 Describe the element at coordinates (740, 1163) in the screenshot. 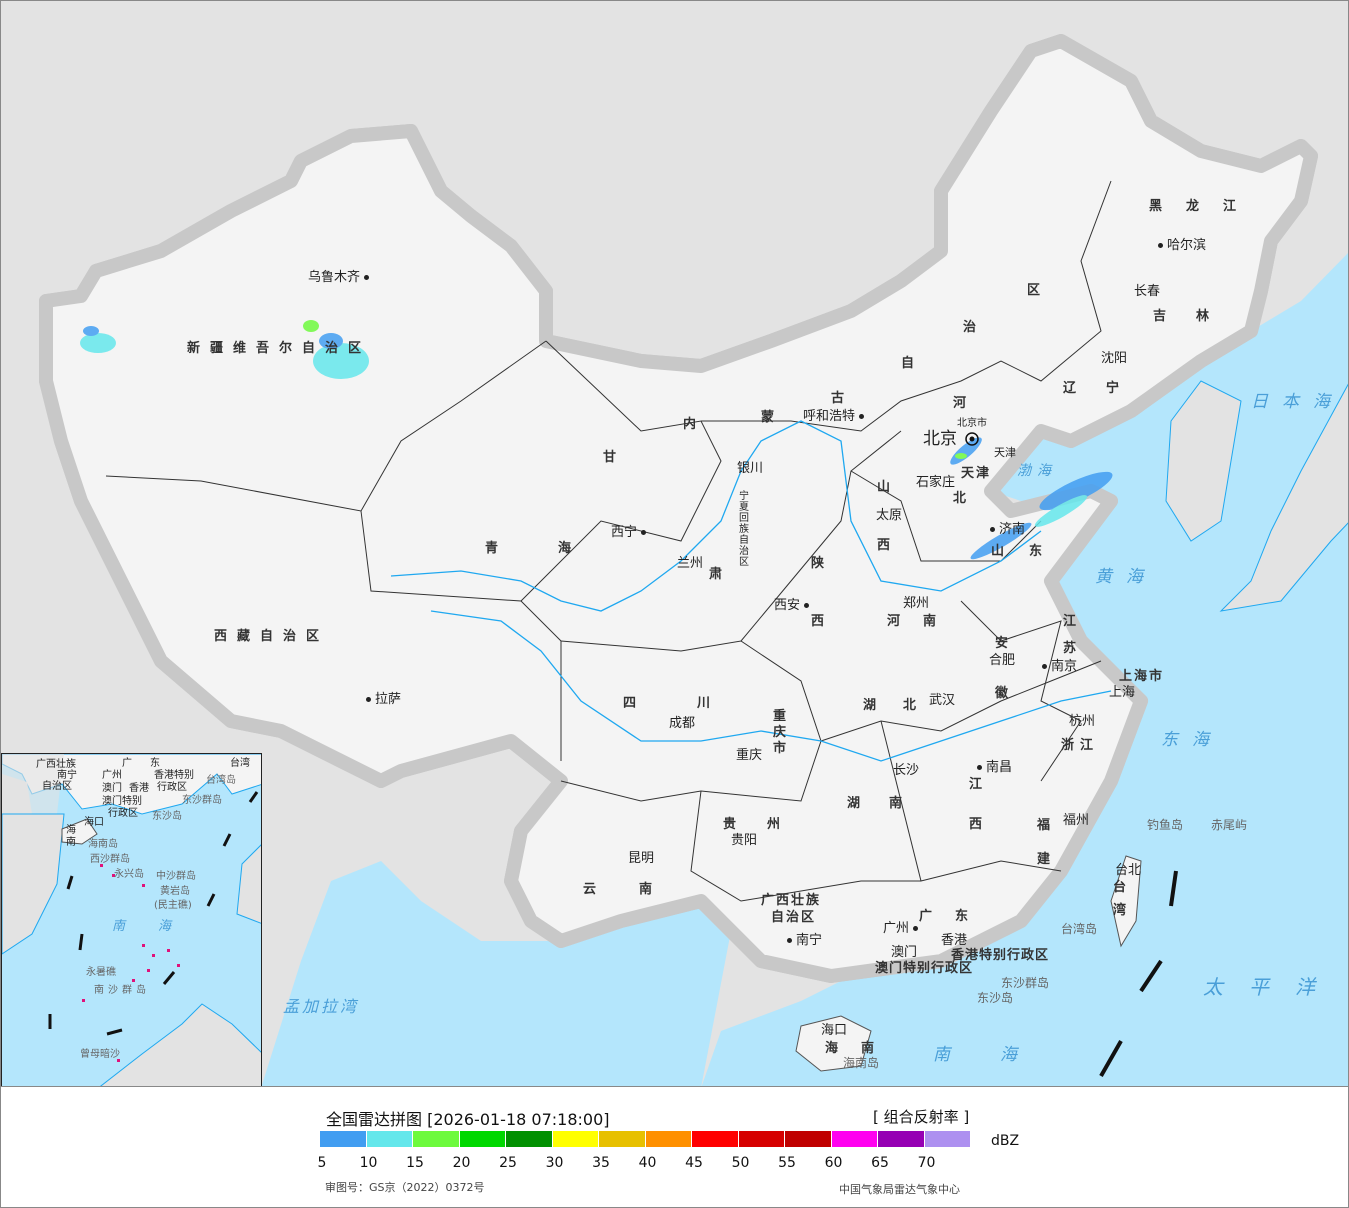

I see `scale-tick: 50` at that location.